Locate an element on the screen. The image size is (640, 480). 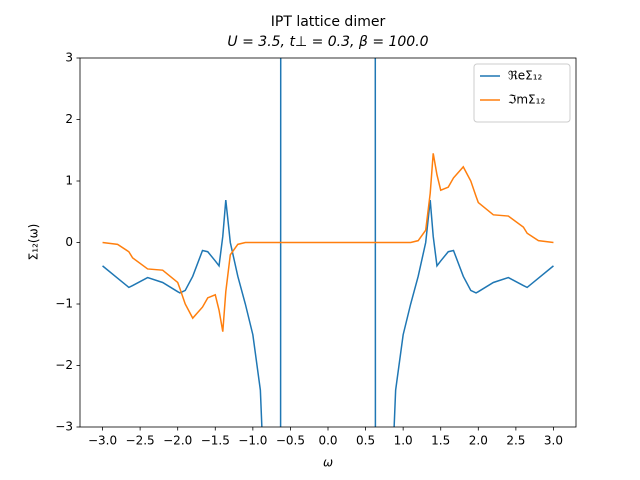
x-tick-label: −1.5 is located at coordinates (215, 441).